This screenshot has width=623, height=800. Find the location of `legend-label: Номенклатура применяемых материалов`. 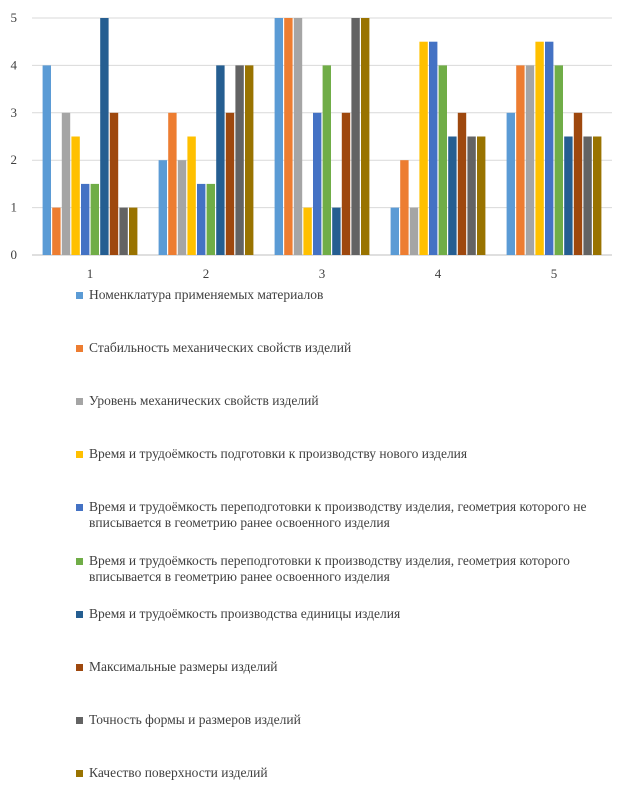

legend-label: Номенклатура применяемых материалов is located at coordinates (206, 294).